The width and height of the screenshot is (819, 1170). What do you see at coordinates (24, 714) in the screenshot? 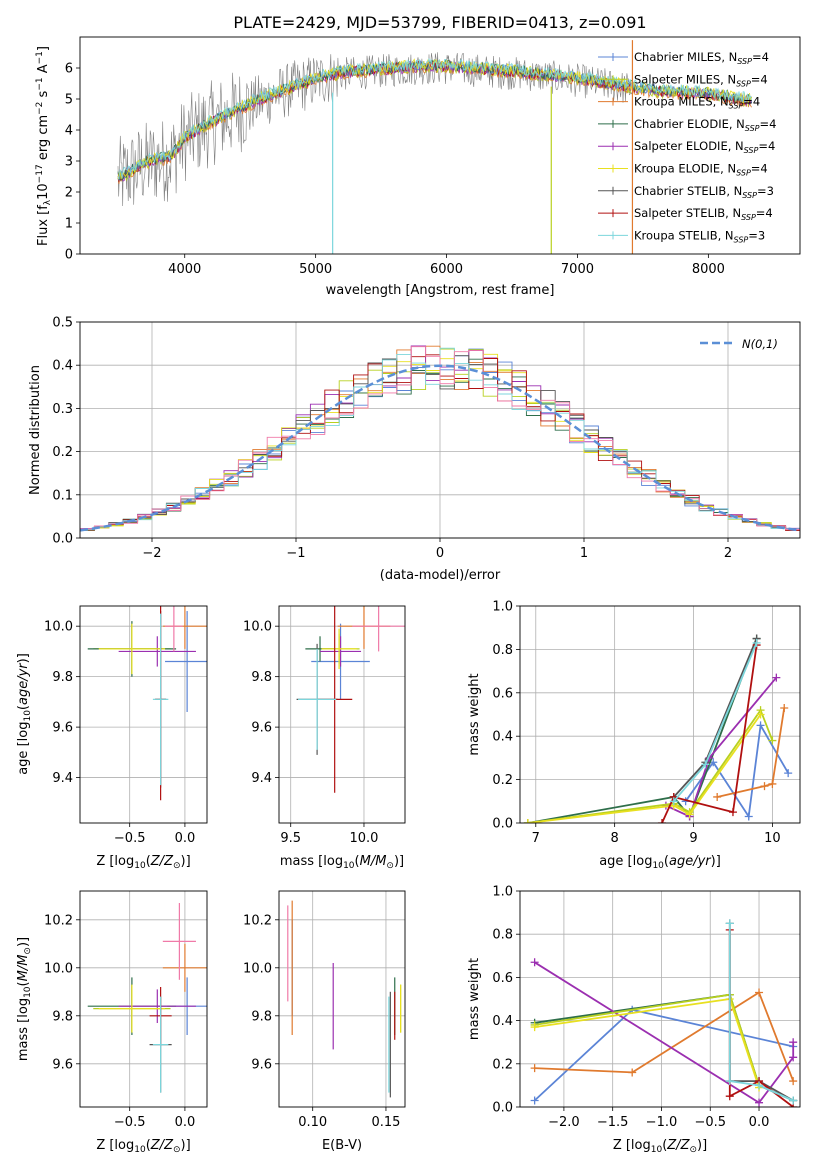
I see `y-axis-label: age [log10(age/yr)]` at bounding box center [24, 714].